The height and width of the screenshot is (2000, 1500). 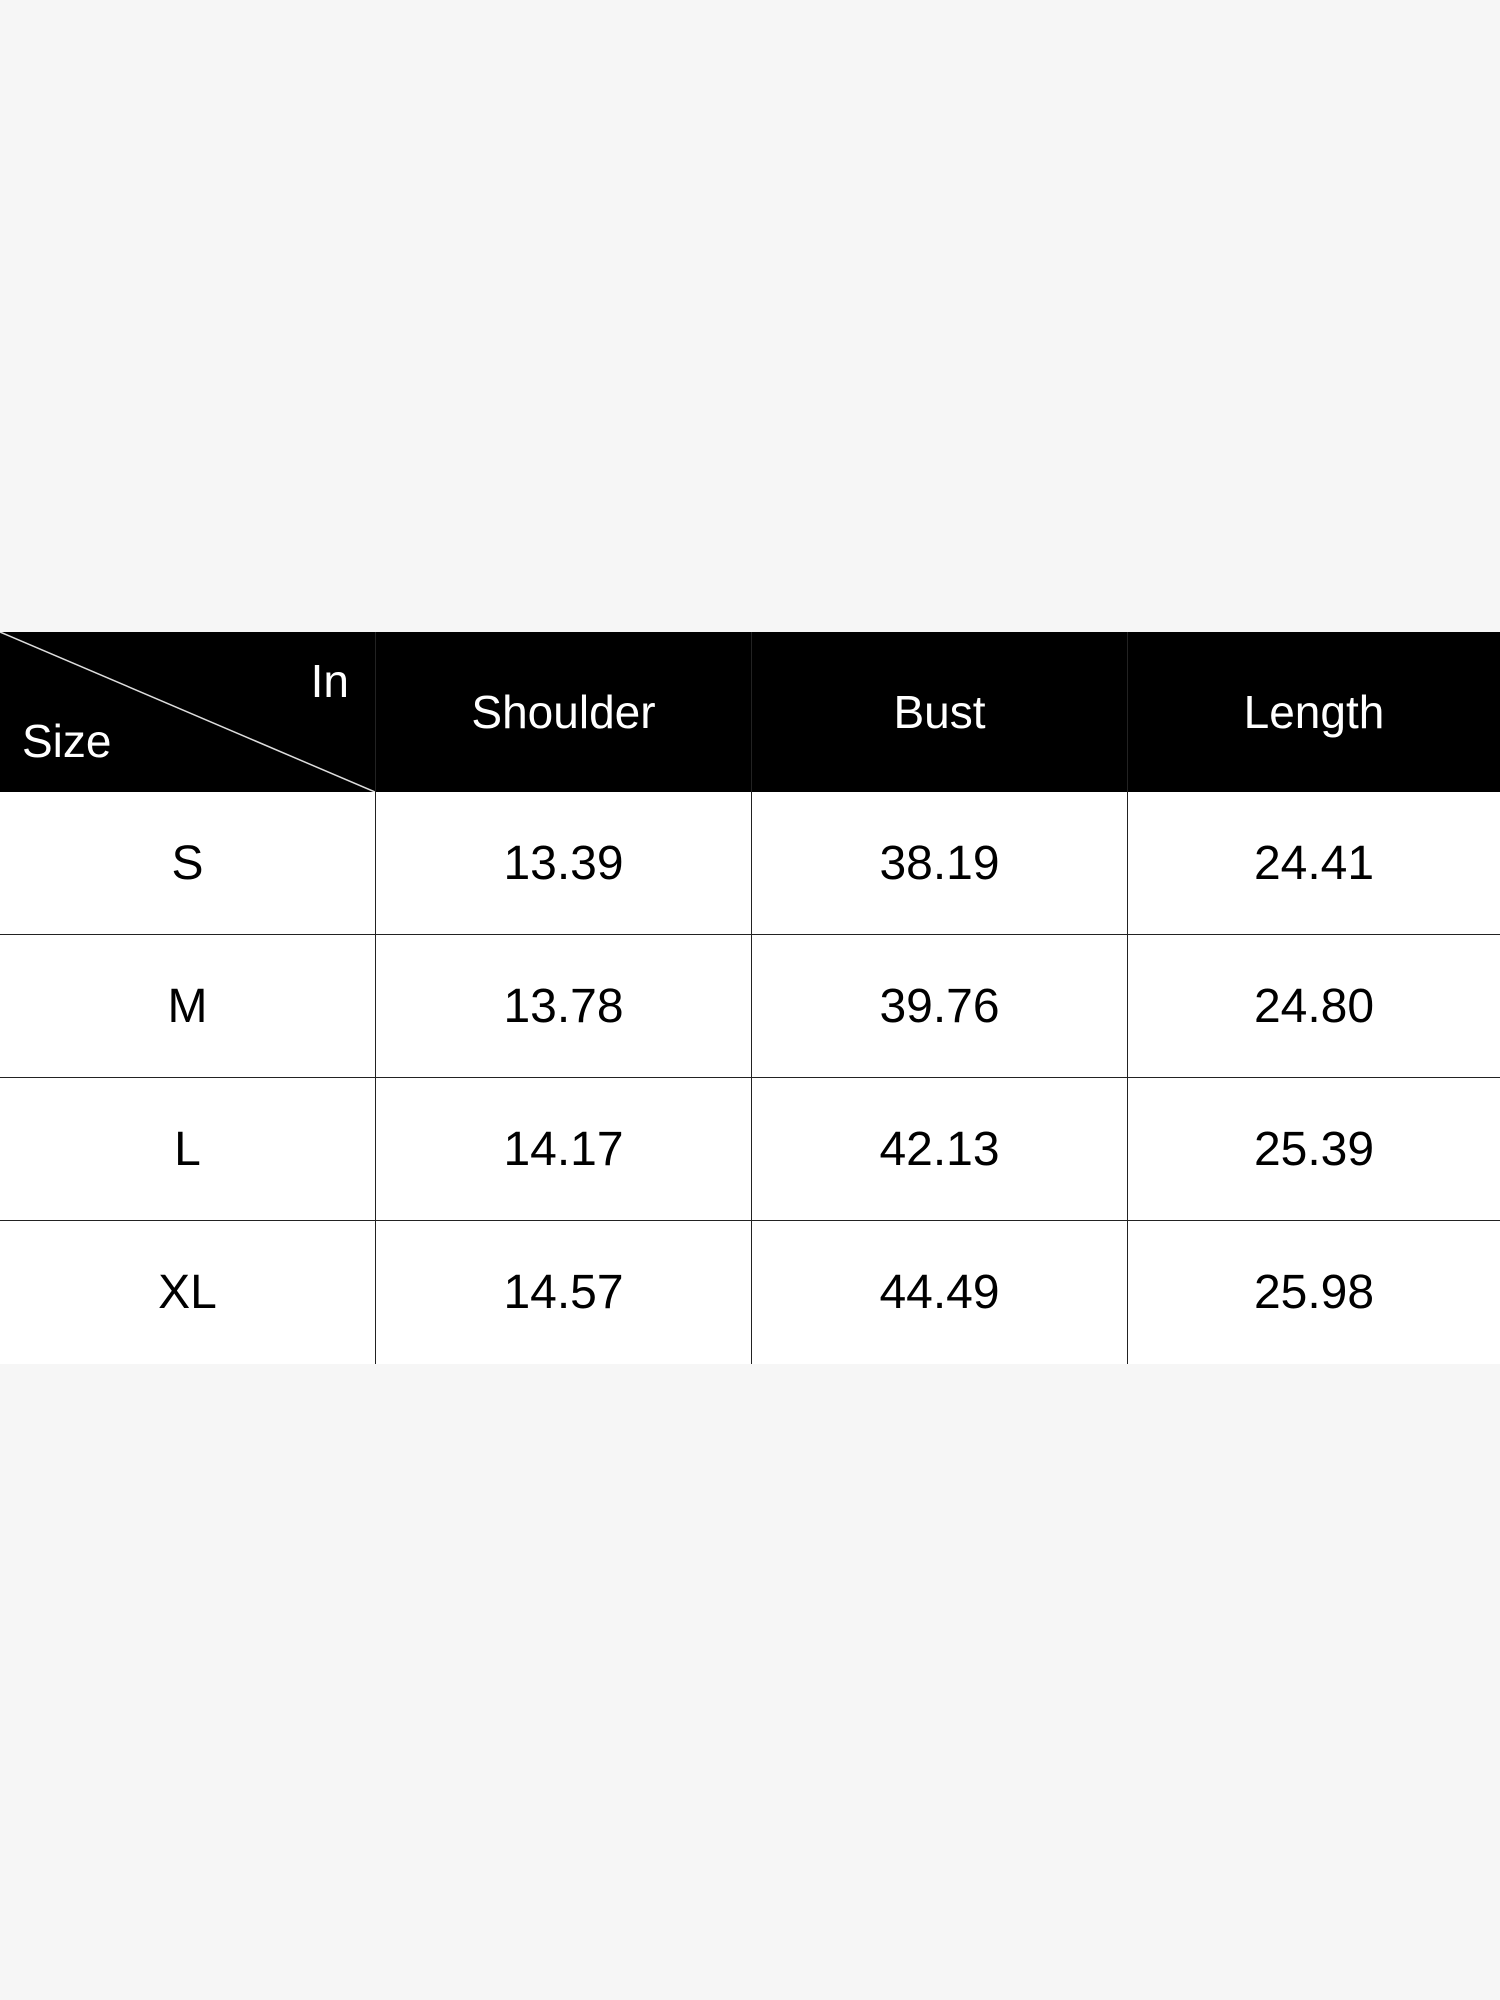 I want to click on length-cell: 25.98, so click(x=1313, y=1292).